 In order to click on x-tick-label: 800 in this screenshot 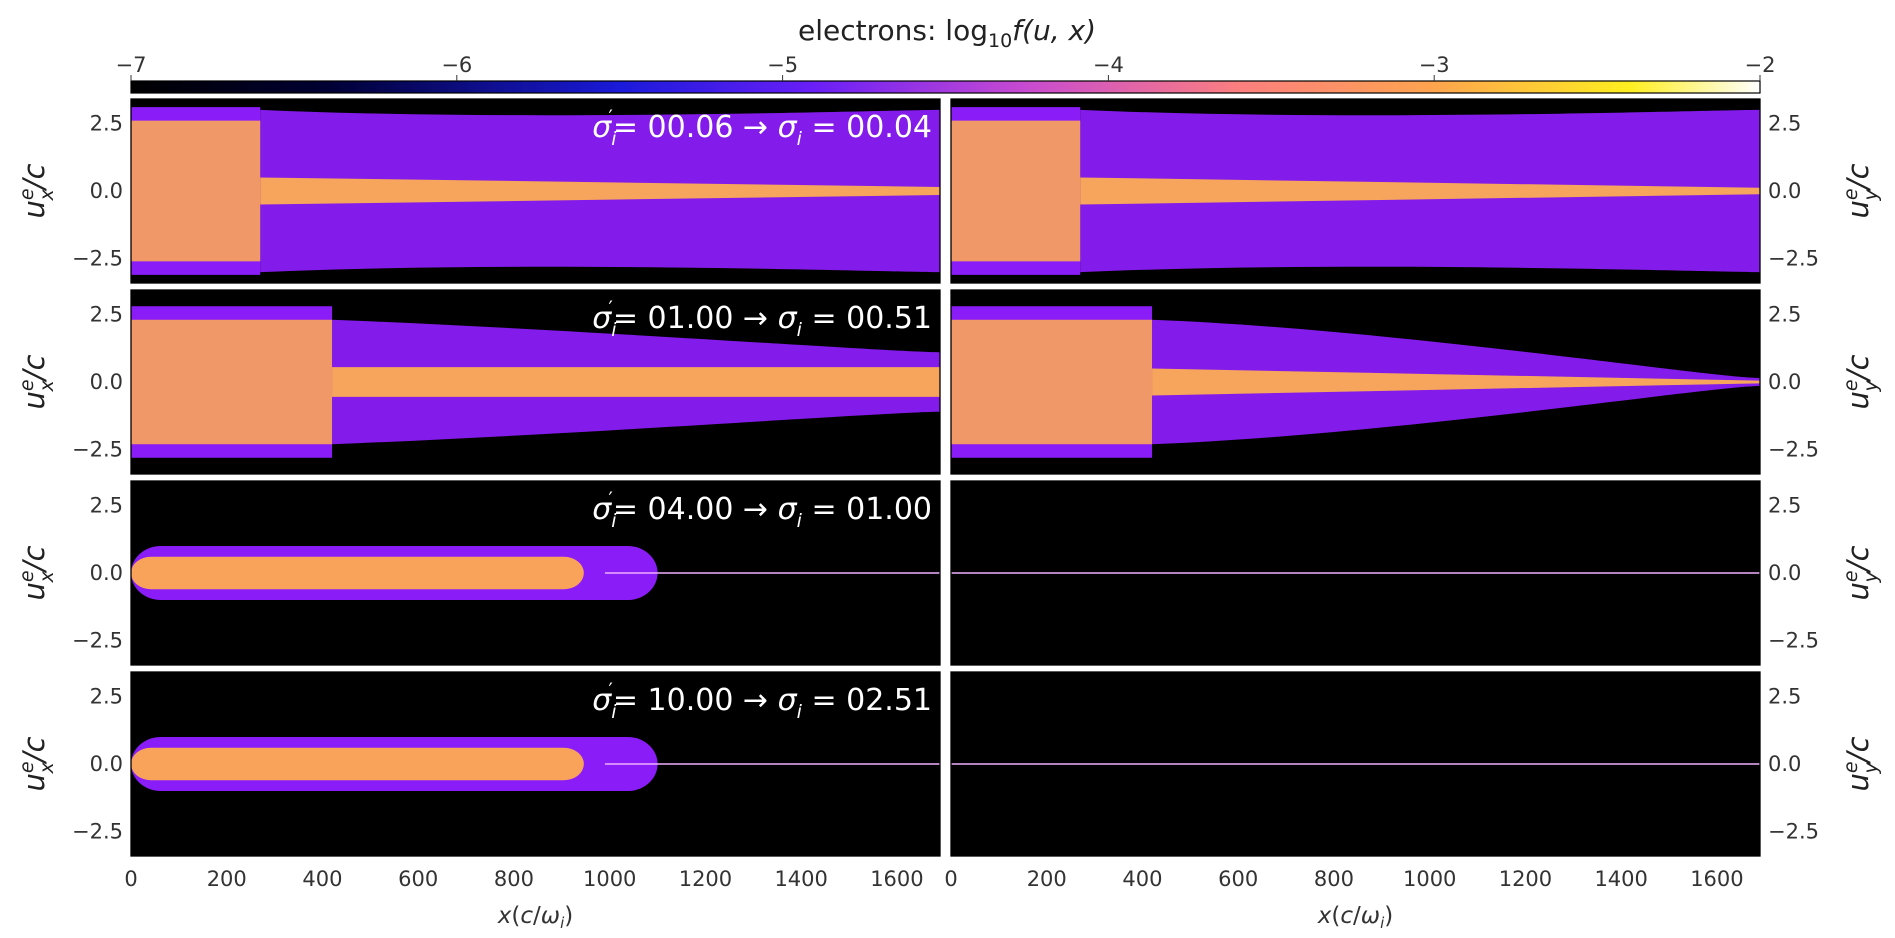, I will do `click(514, 879)`.